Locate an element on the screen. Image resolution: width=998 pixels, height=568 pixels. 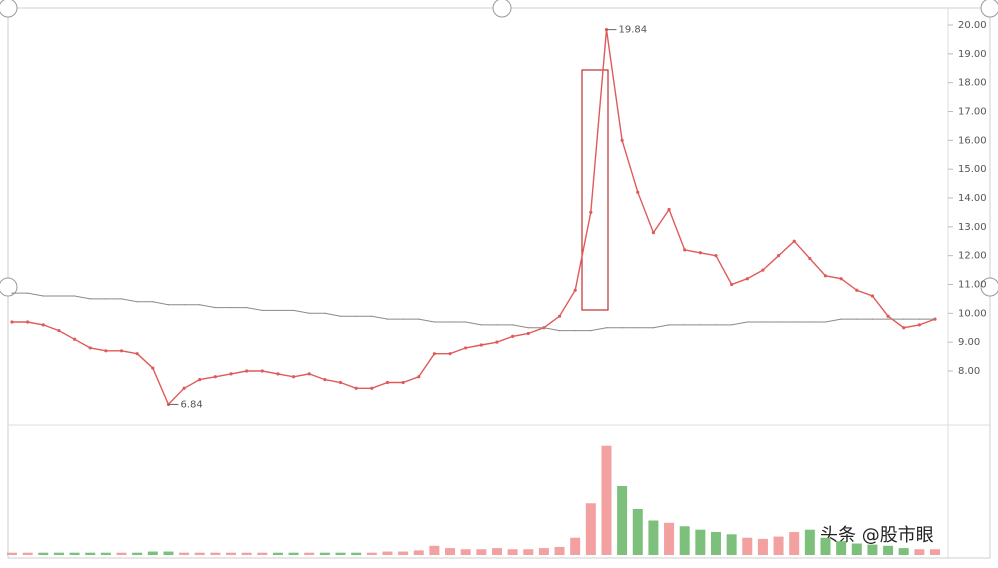
y-tick-label: 17.00 is located at coordinates (972, 111).